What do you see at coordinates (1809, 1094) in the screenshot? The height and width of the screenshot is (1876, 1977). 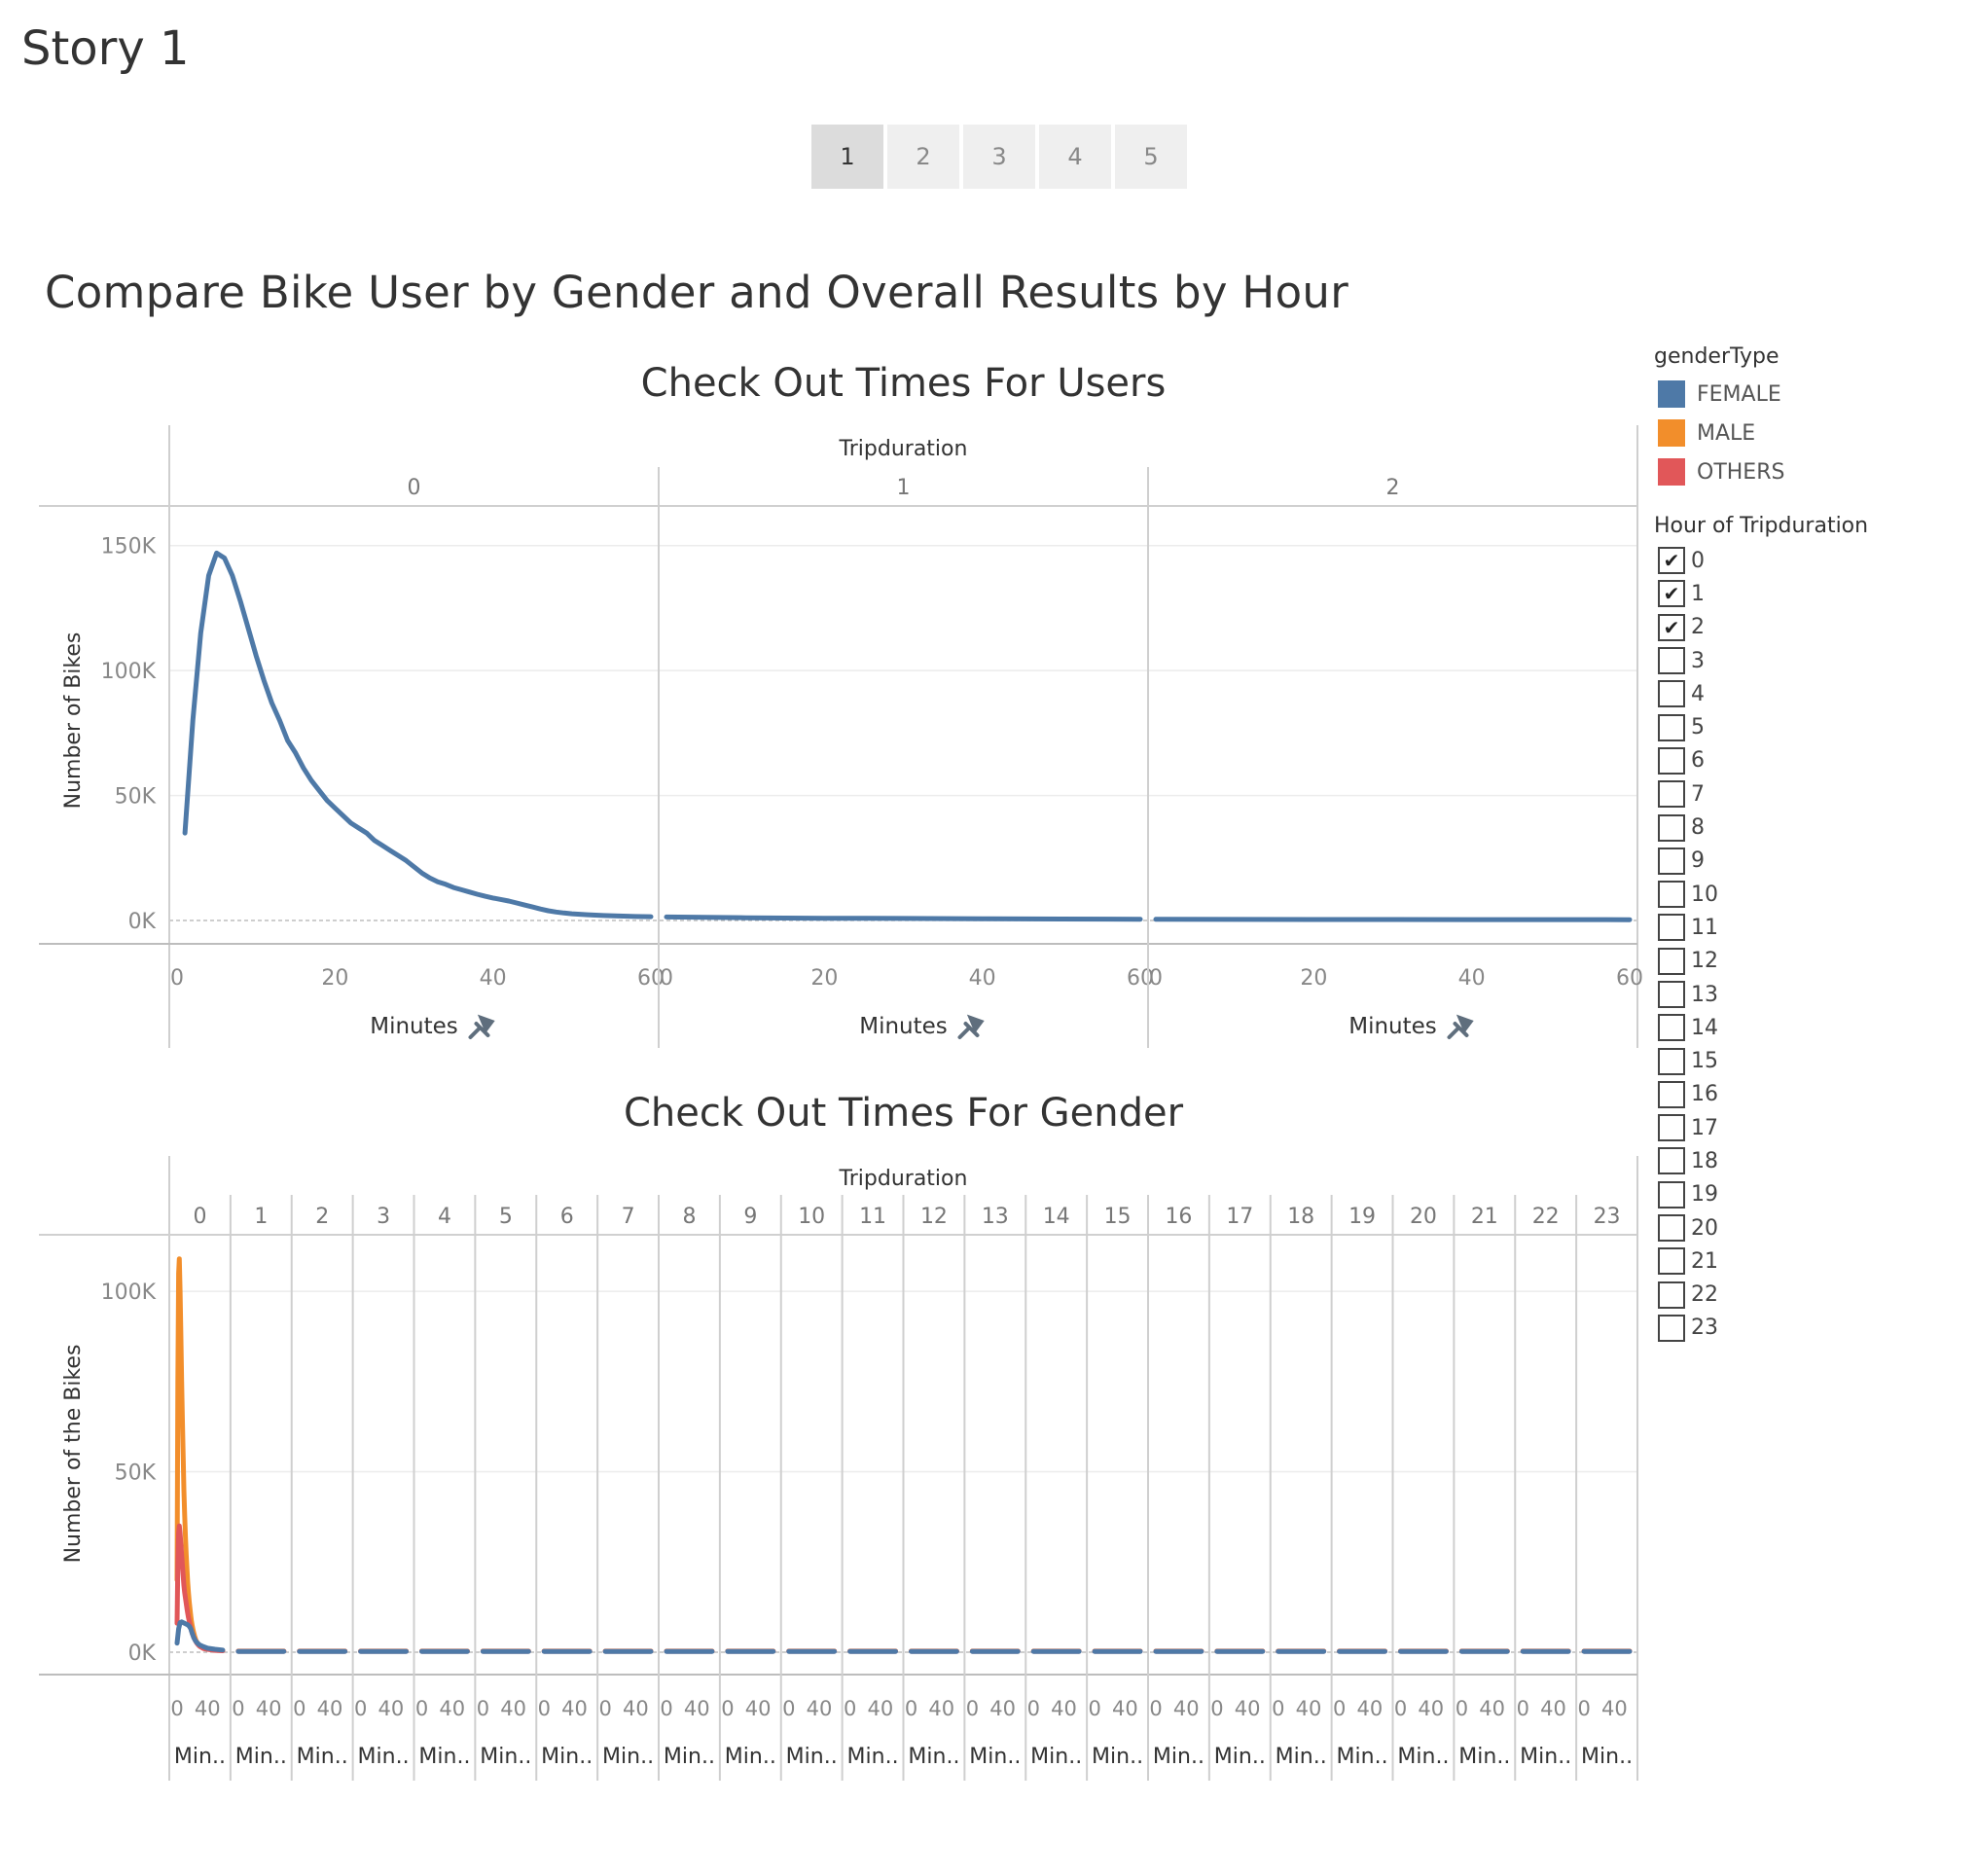 I see `hour-filter-option: 16` at bounding box center [1809, 1094].